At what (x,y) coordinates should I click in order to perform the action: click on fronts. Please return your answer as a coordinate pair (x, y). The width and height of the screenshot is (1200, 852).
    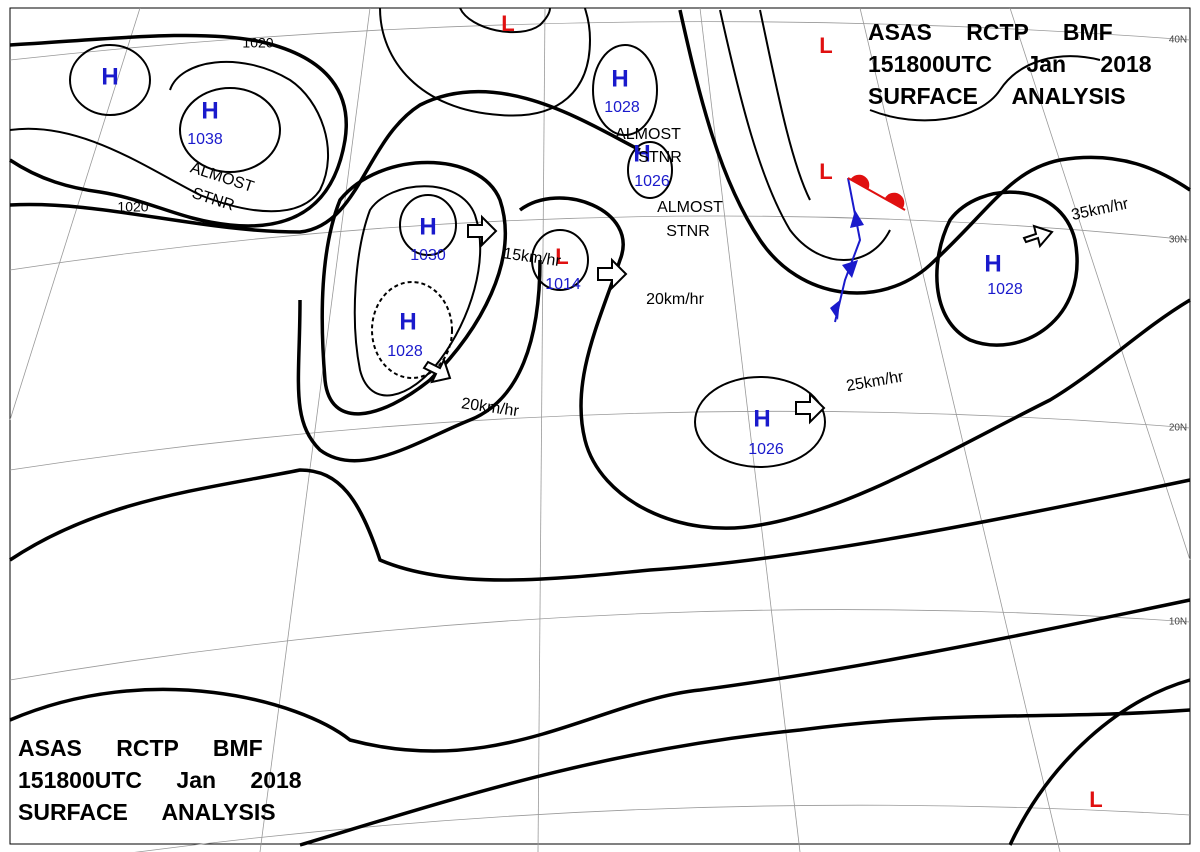
    Looking at the image, I should click on (868, 248).